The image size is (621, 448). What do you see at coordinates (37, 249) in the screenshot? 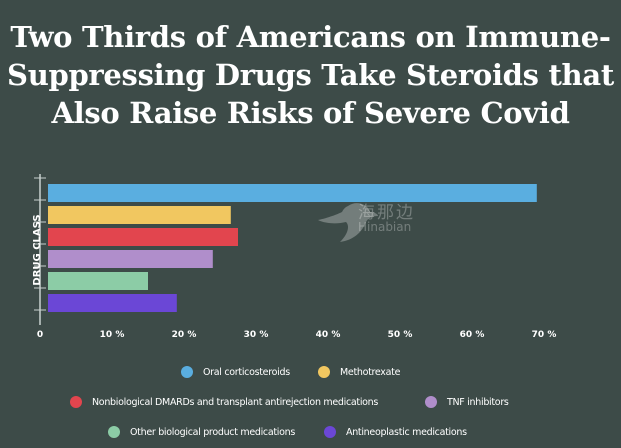
I see `y-axis-label: DRUG CLASS` at bounding box center [37, 249].